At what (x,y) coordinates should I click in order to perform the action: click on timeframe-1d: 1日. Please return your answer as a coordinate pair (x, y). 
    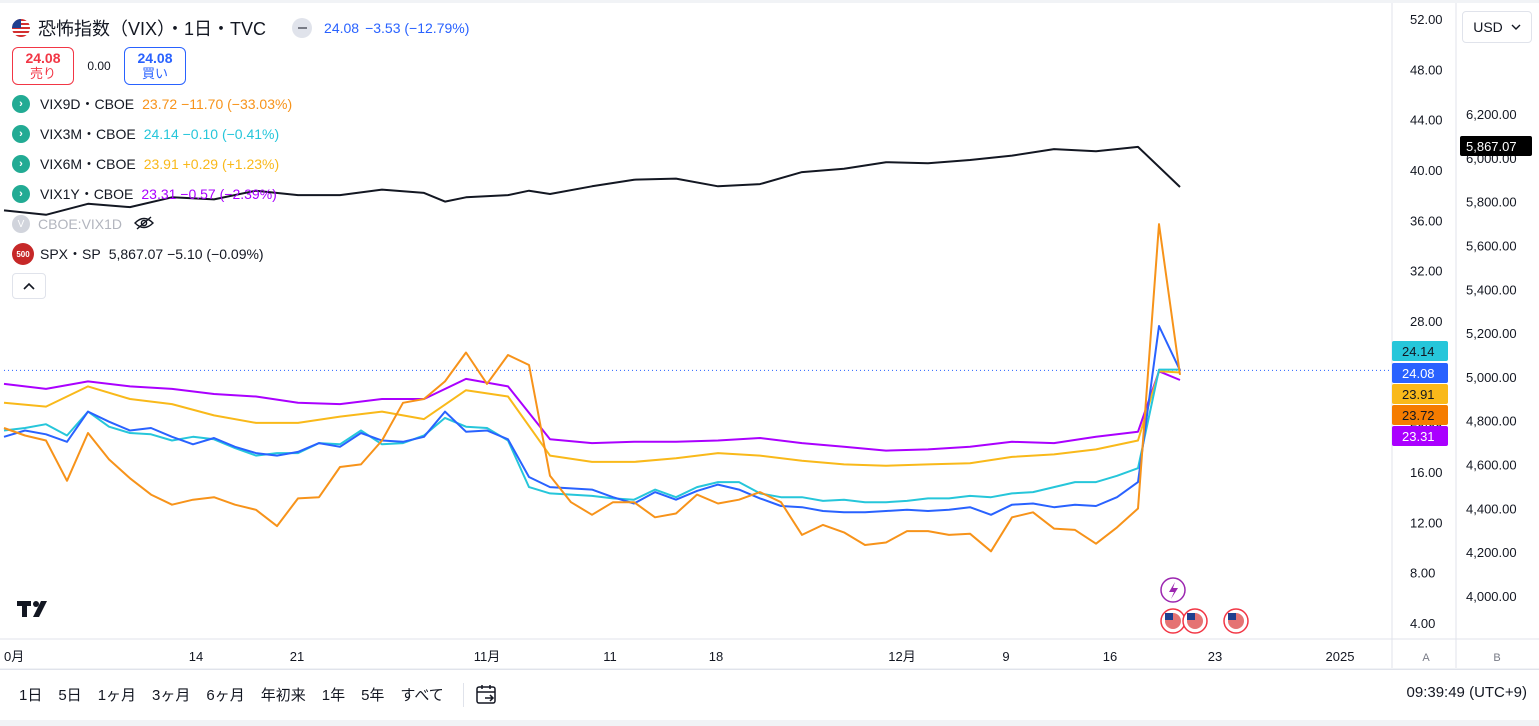
    Looking at the image, I should click on (31, 695).